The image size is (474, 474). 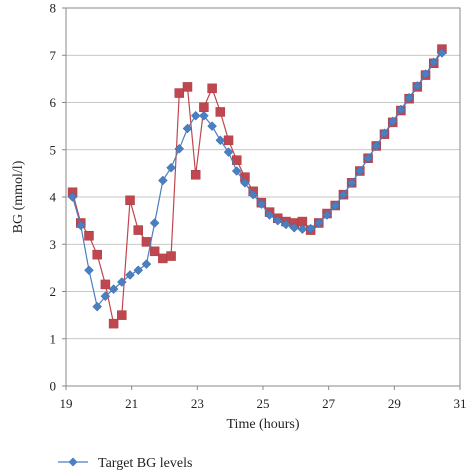 I want to click on y-tick-labels: 0 1 2 3 4 5 6 7 8, so click(x=58, y=197).